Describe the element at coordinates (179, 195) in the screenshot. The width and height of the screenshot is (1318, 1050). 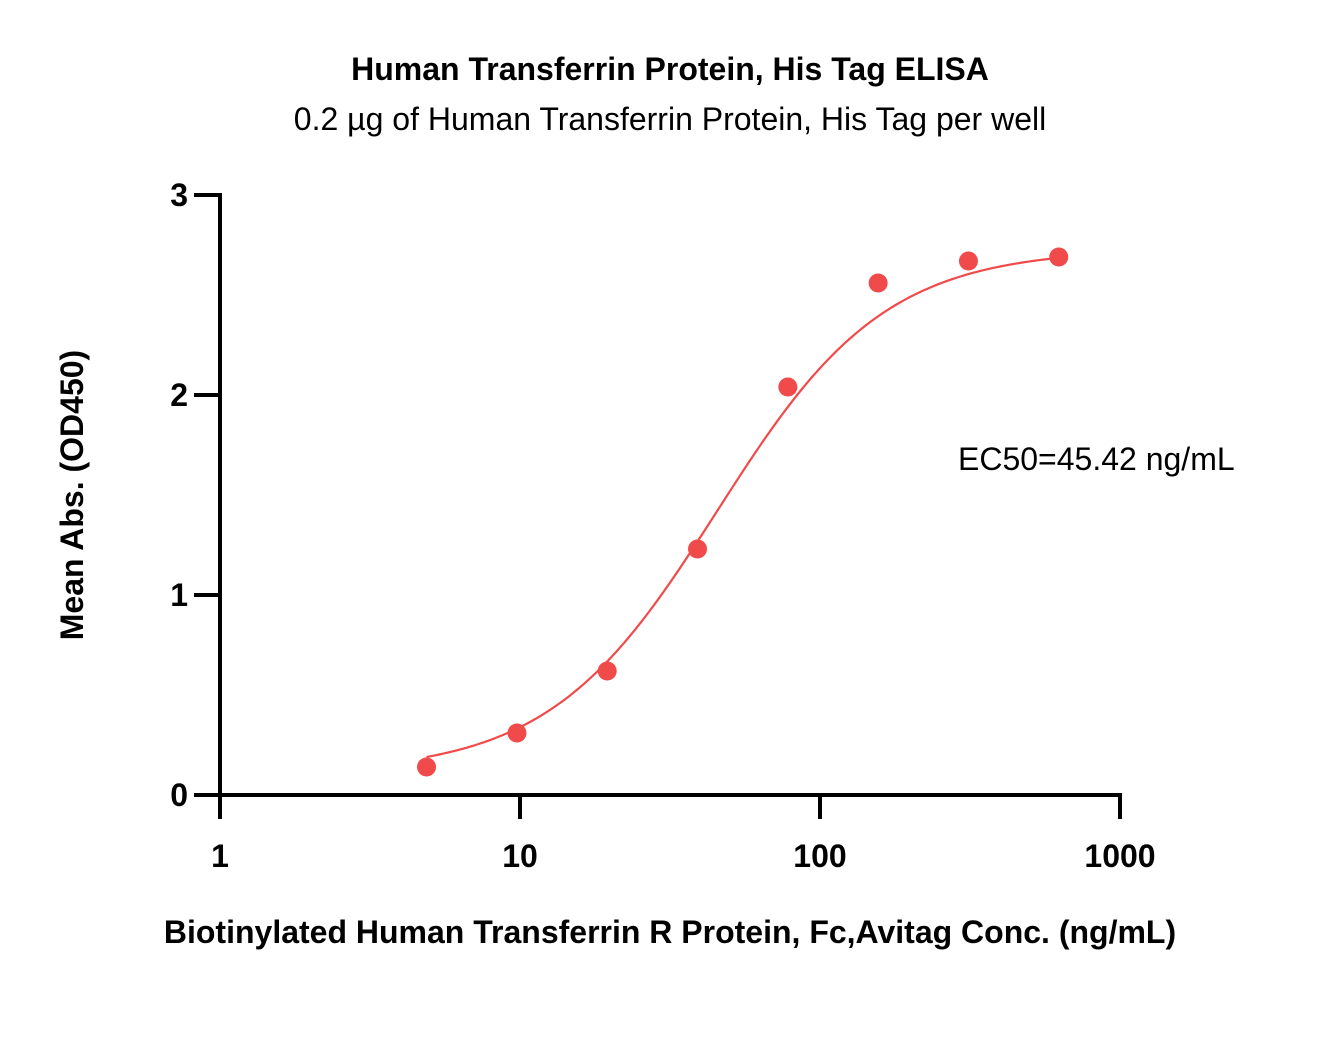
I see `y-tick-label: 3` at that location.